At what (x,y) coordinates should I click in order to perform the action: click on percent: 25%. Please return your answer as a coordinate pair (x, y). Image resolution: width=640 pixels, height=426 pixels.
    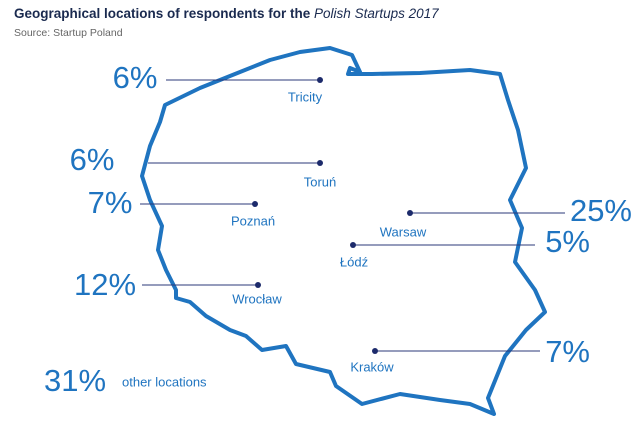
    Looking at the image, I should click on (601, 210).